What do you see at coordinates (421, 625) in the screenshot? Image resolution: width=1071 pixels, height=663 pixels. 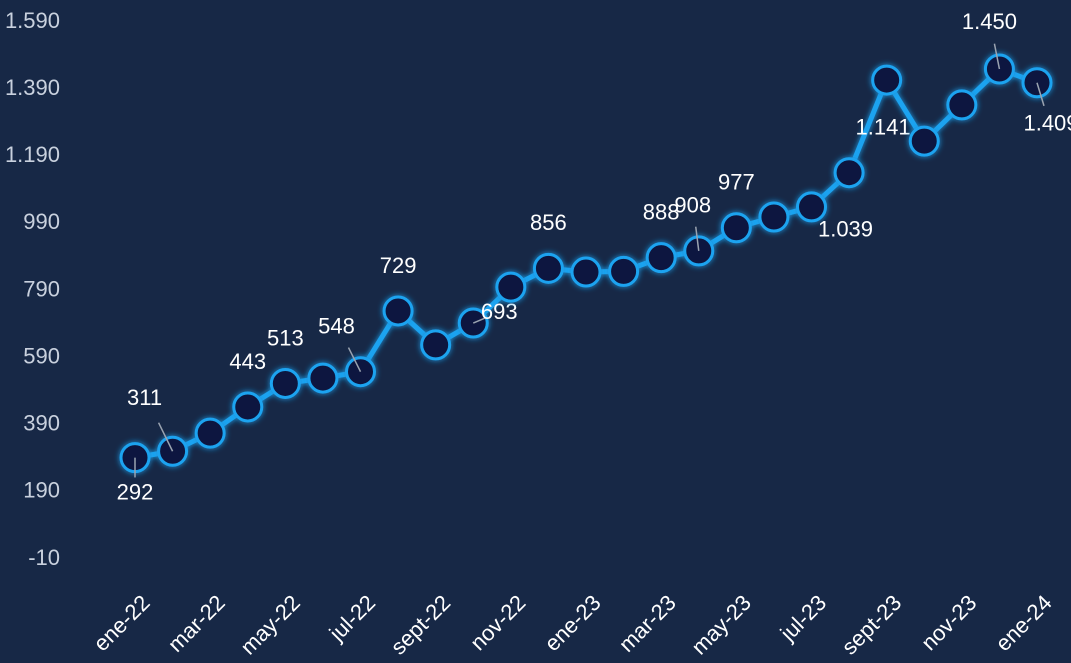 I see `x-tick-label: sept-22` at bounding box center [421, 625].